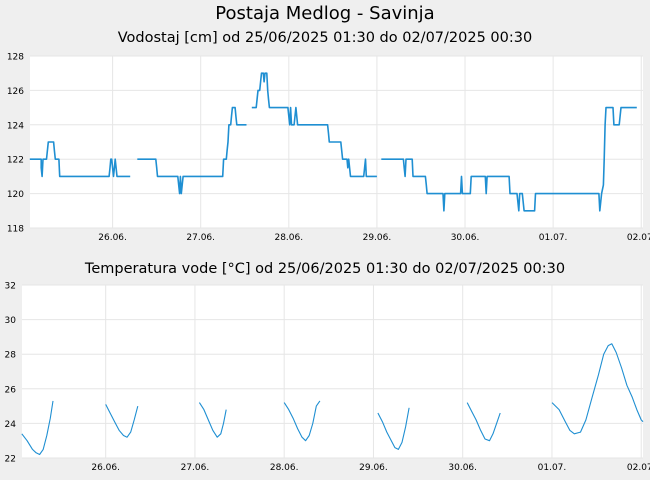  What do you see at coordinates (15, 126) in the screenshot?
I see `y-tick-label: 124` at bounding box center [15, 126].